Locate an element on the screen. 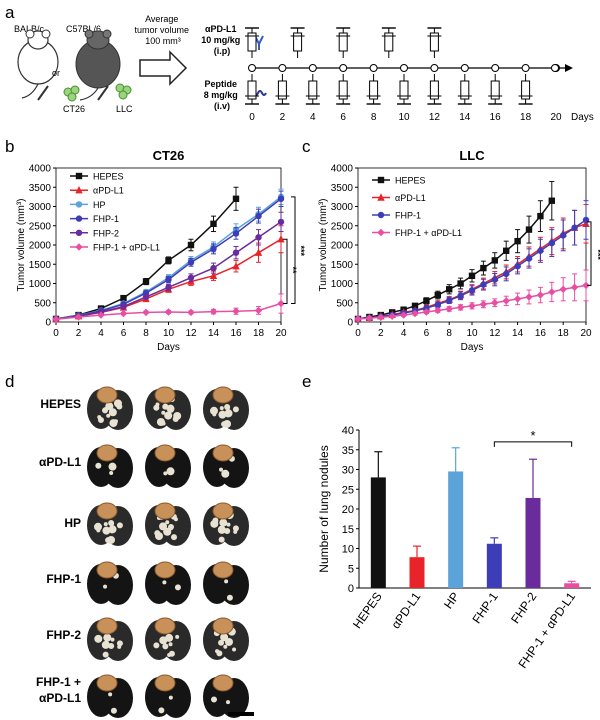 This screenshot has width=600, height=720. y-tick-label: 10 is located at coordinates (348, 550).